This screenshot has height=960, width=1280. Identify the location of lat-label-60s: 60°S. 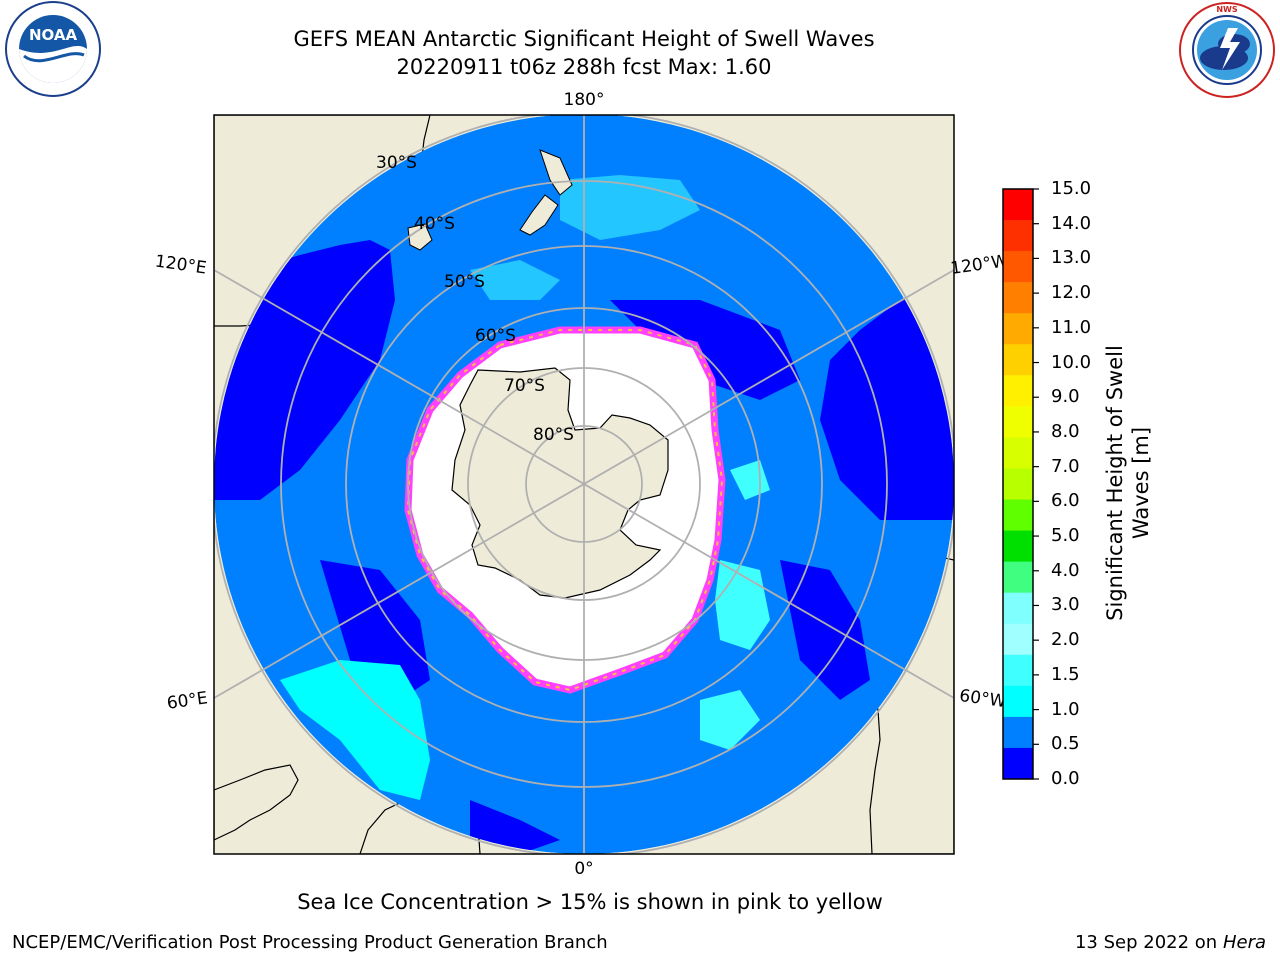
(495, 336).